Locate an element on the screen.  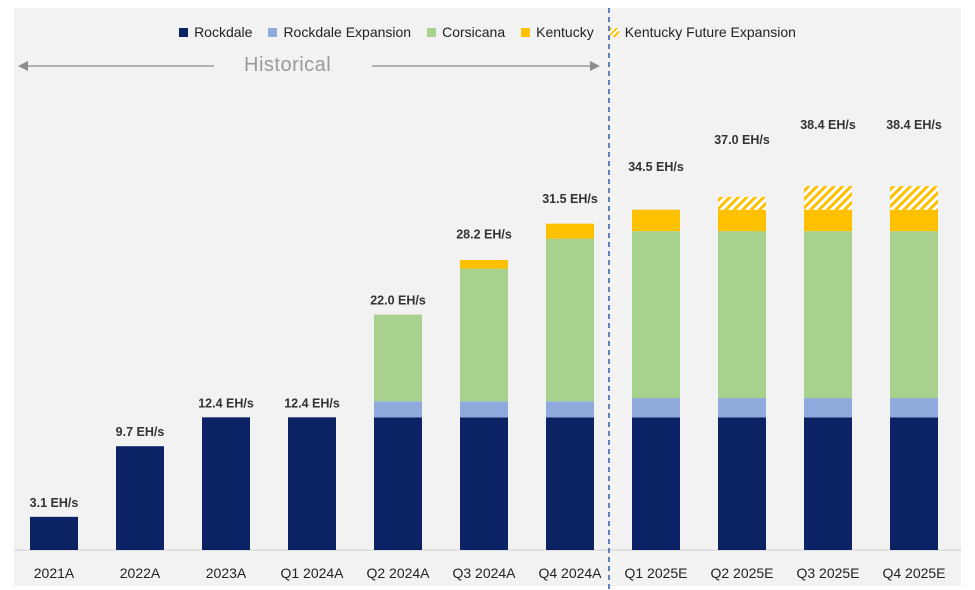
x-tick-label-q4-2025e: Q4 2025E is located at coordinates (913, 573).